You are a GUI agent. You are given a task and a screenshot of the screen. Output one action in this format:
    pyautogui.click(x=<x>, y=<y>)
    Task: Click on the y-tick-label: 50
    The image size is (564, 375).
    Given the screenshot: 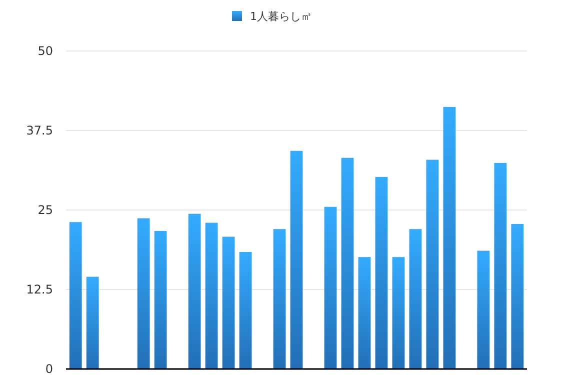 What is the action you would take?
    pyautogui.click(x=45, y=51)
    